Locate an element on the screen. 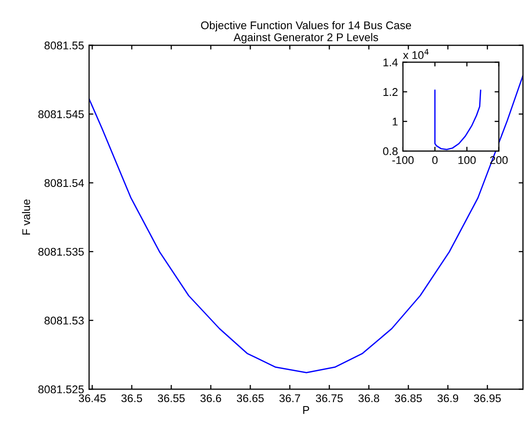 This screenshot has height=423, width=524. y-tick-label: 1.4 is located at coordinates (391, 62).